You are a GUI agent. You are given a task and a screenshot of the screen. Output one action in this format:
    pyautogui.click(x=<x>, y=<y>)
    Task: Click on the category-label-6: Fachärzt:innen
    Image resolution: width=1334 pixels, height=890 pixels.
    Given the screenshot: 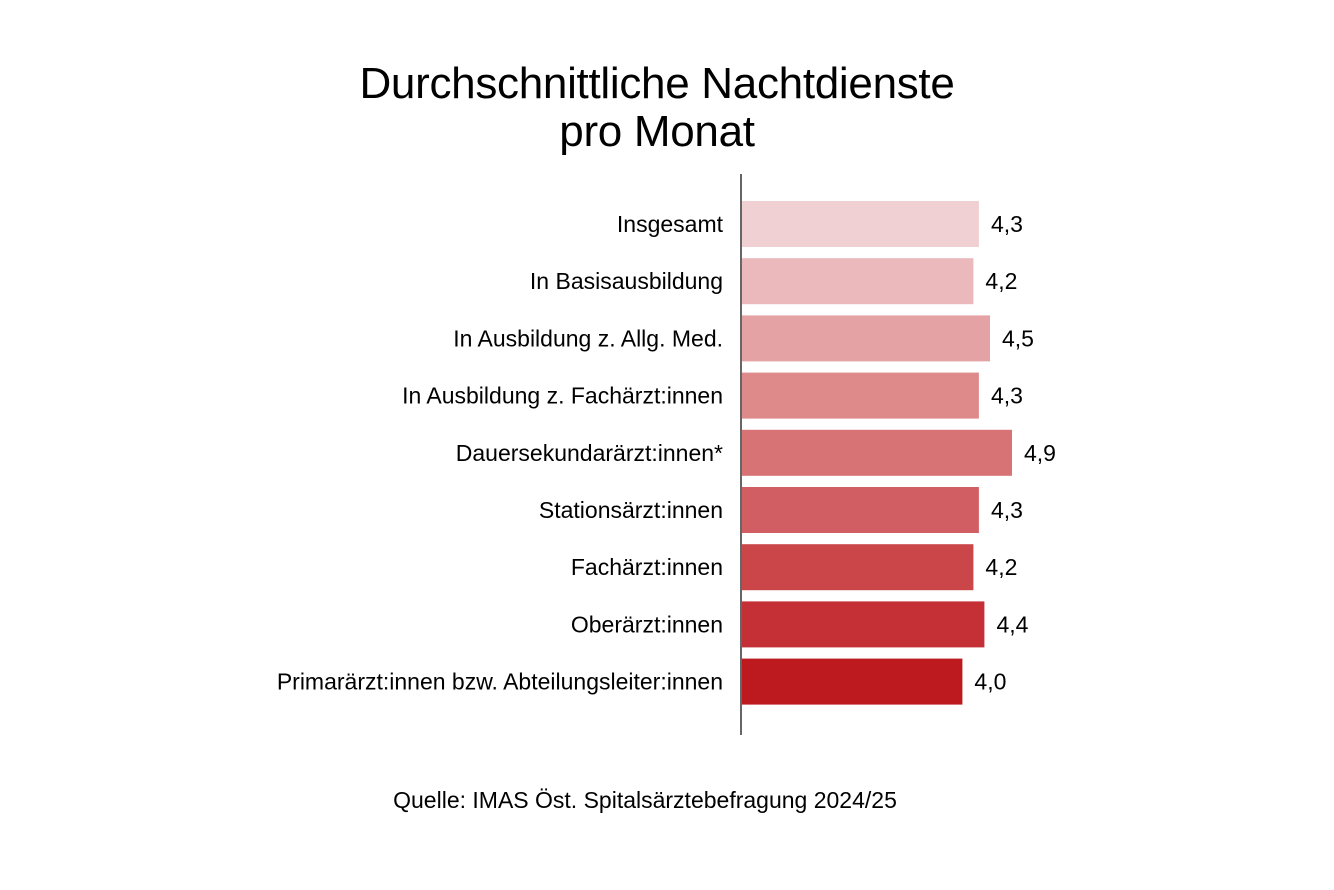 What is the action you would take?
    pyautogui.click(x=647, y=567)
    